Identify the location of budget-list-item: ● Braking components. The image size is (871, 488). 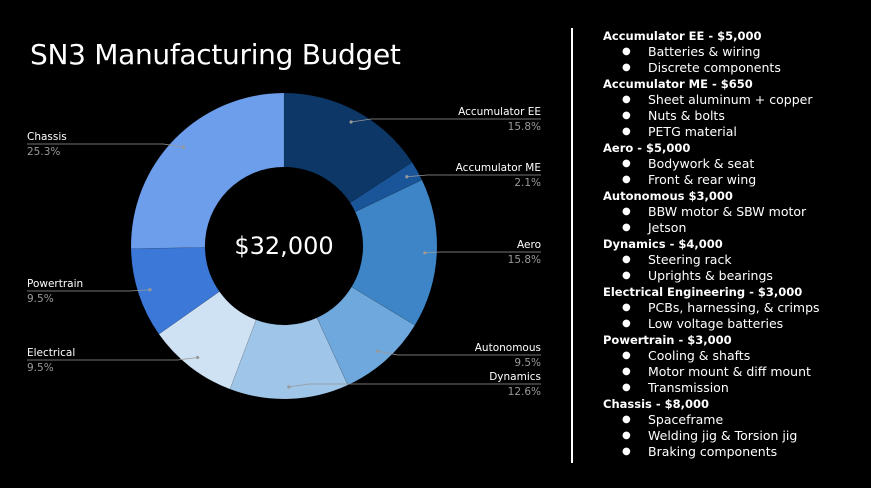
(734, 452).